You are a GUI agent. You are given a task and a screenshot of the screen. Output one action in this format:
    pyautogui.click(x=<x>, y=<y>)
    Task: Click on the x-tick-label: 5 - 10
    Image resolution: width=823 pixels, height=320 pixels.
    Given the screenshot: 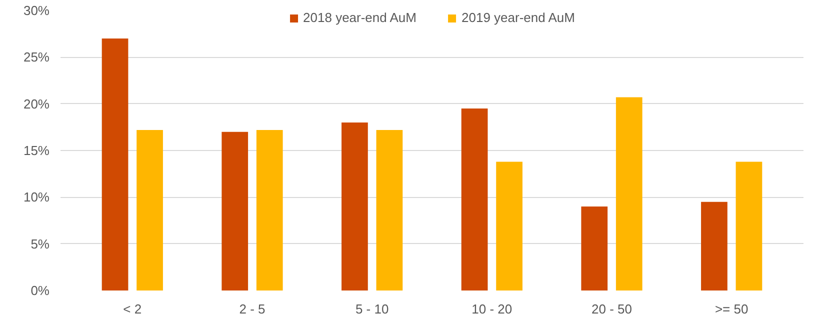 What is the action you would take?
    pyautogui.click(x=372, y=309)
    